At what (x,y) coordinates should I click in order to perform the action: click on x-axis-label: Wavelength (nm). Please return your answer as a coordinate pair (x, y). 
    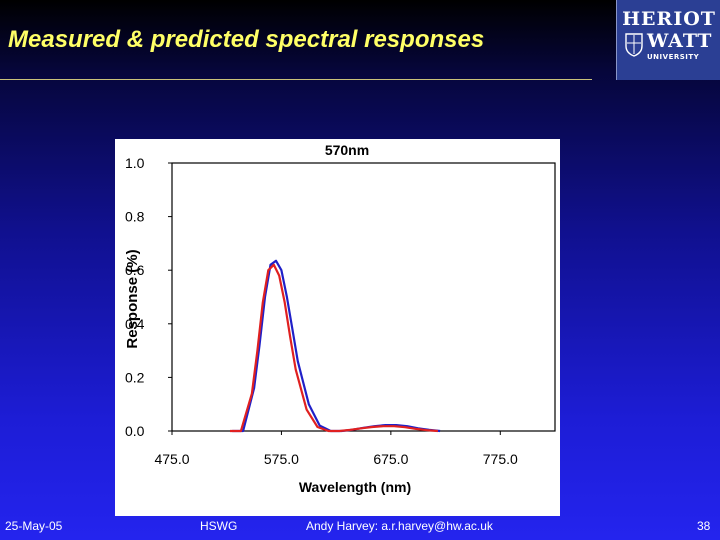
    Looking at the image, I should click on (355, 487).